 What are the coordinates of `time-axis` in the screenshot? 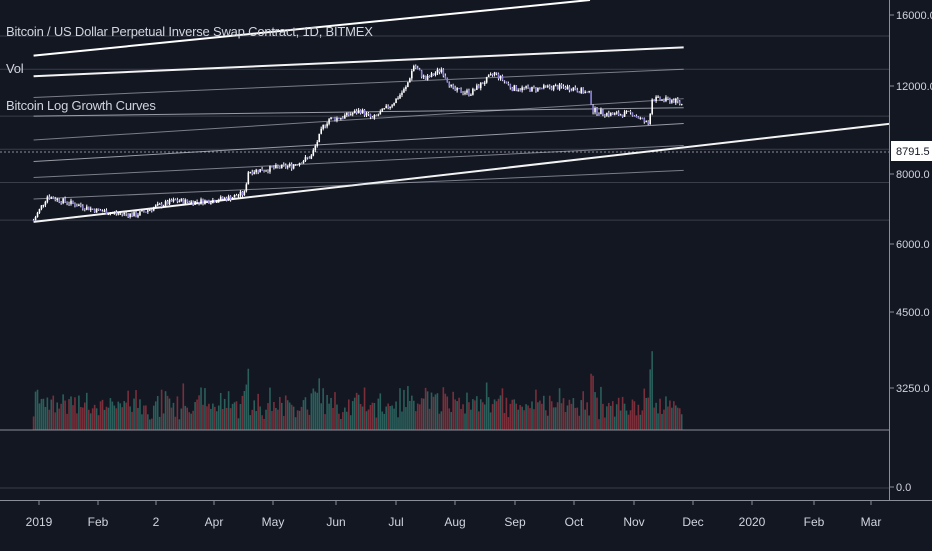 It's located at (466, 525).